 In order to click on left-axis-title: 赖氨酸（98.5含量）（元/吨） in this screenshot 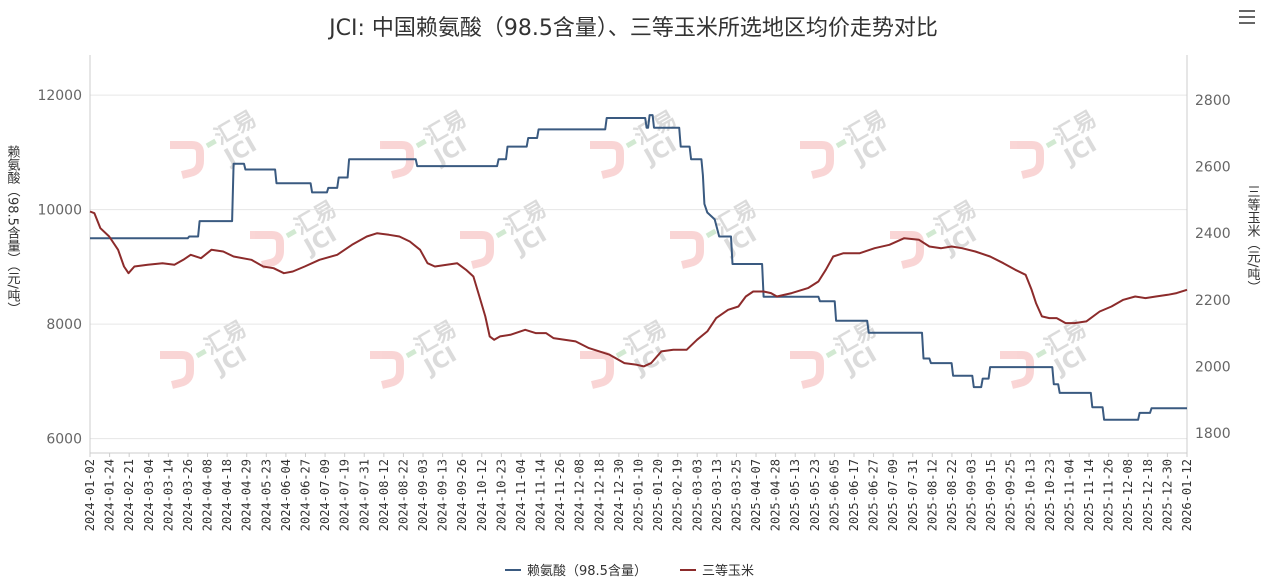, I will do `click(13, 230)`.